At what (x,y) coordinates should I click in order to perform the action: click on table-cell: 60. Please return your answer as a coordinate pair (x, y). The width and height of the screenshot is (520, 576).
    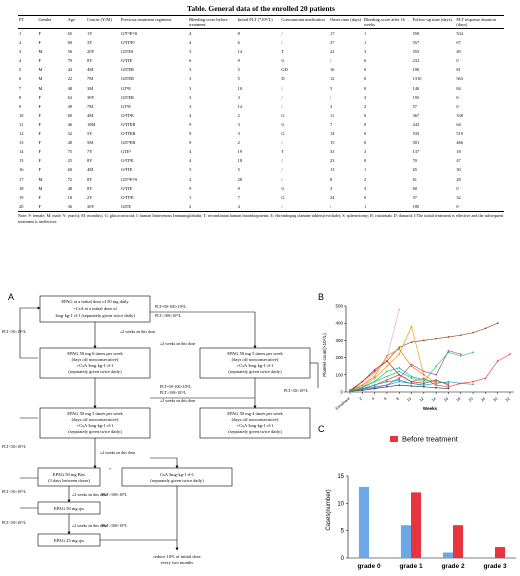
    Looking at the image, I should click on (69, 170).